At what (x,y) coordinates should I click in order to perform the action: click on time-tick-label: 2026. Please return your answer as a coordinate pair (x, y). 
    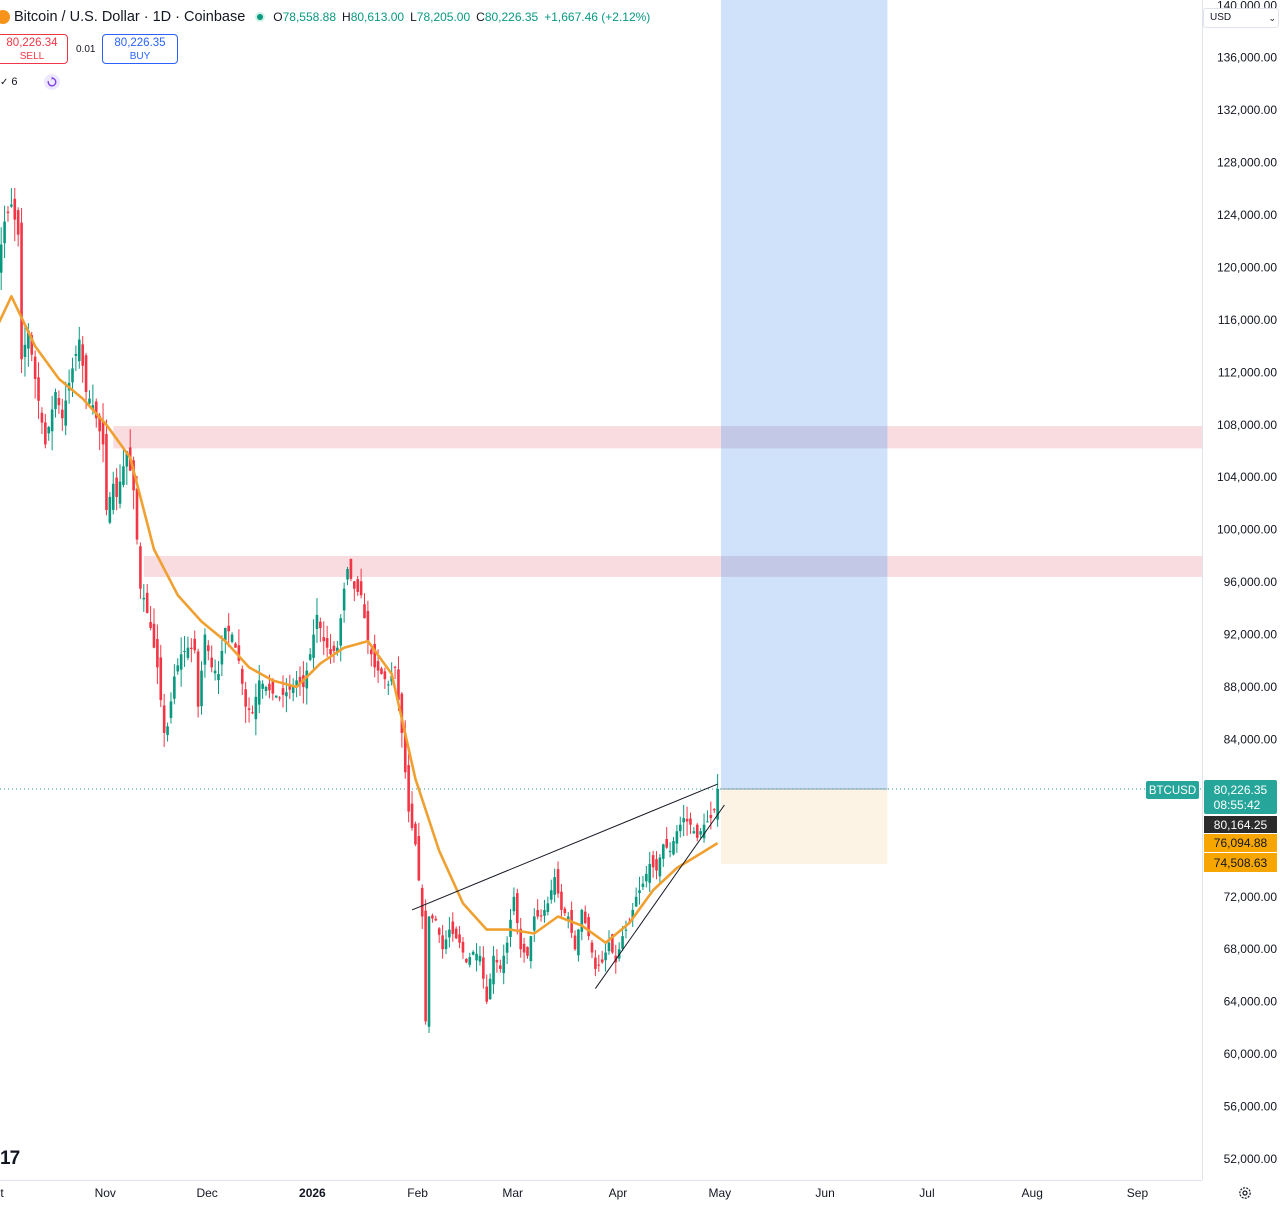
    Looking at the image, I should click on (312, 1193).